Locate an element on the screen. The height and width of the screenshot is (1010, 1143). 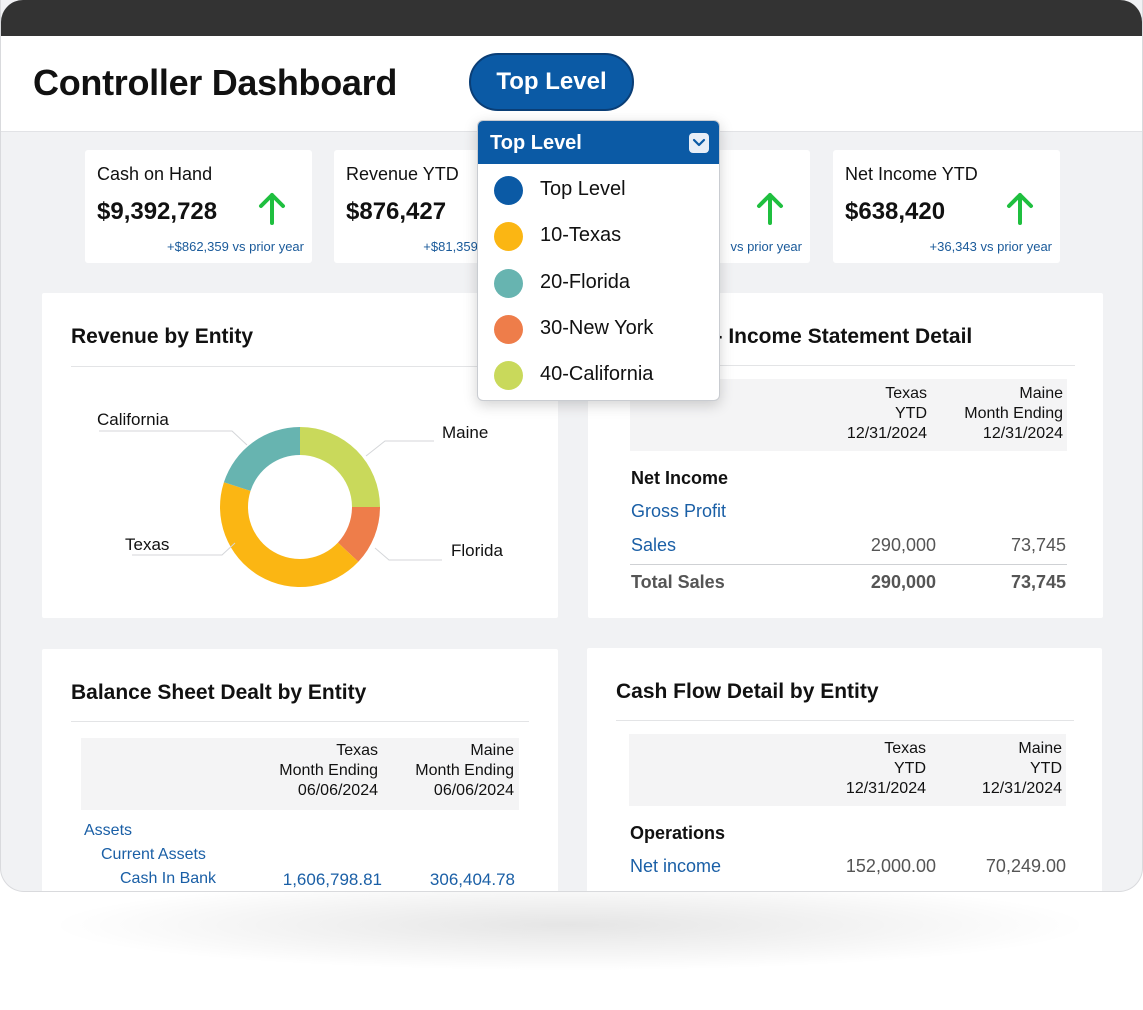
dropdown-option-california: 40-California is located at coordinates (598, 374).